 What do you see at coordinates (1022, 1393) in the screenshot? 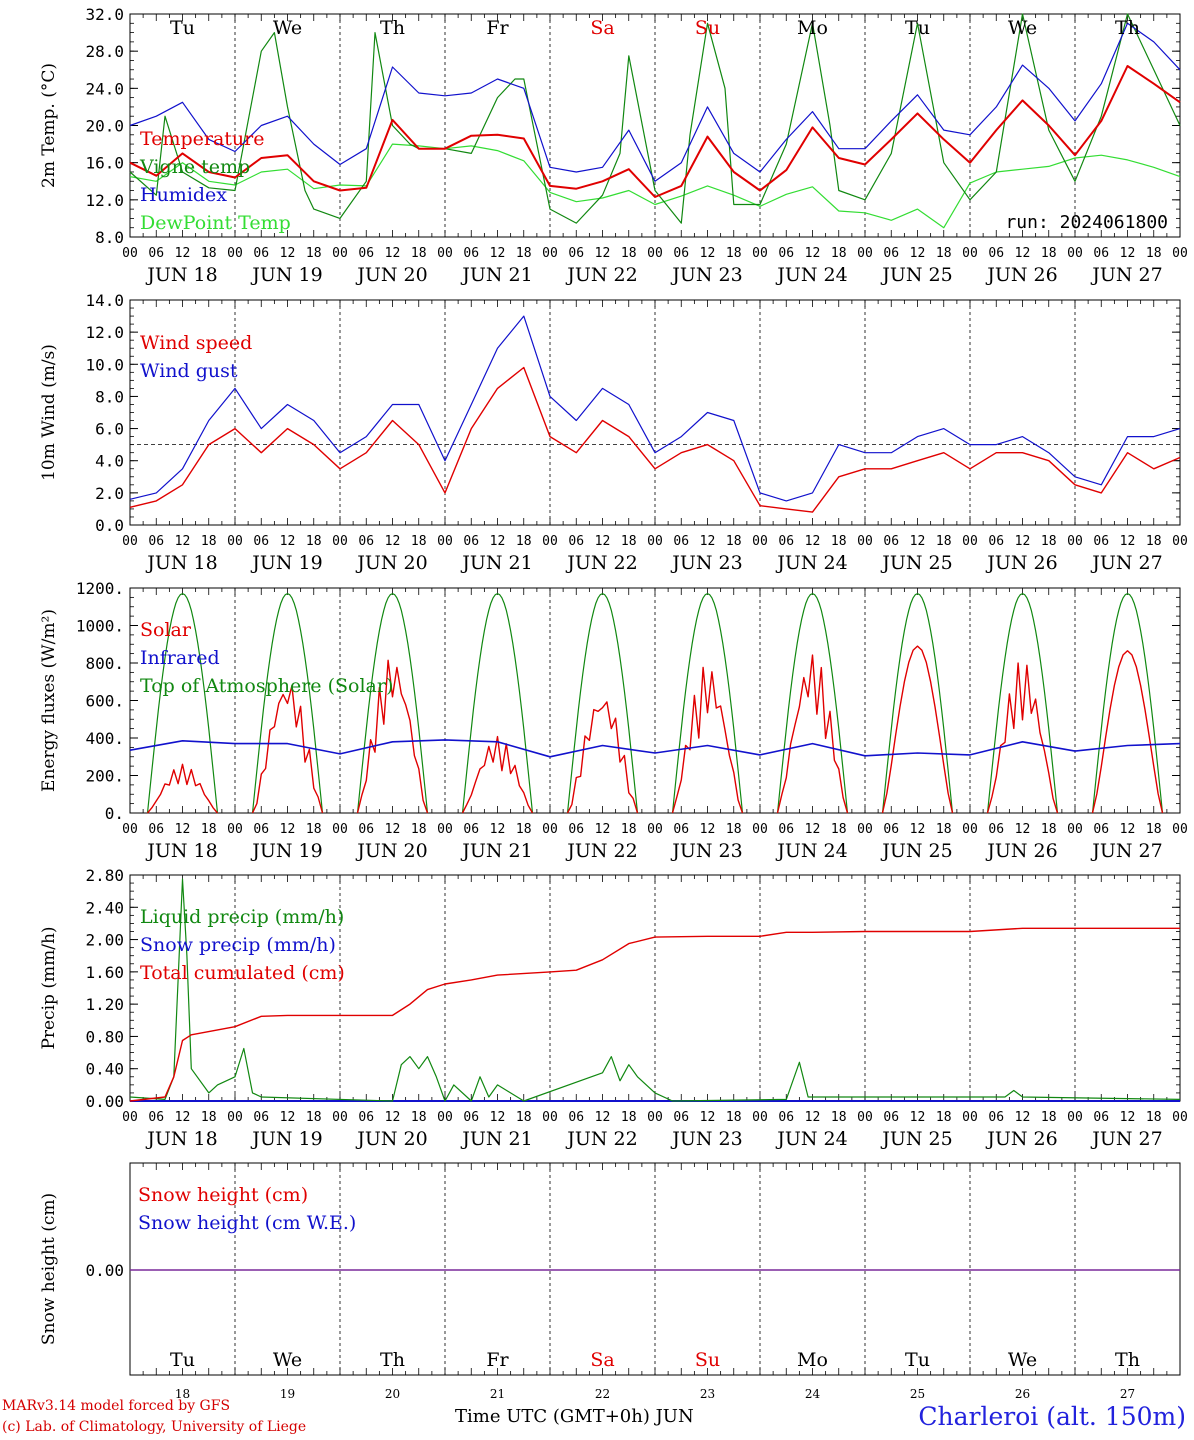
I see `day-number-label: 26` at bounding box center [1022, 1393].